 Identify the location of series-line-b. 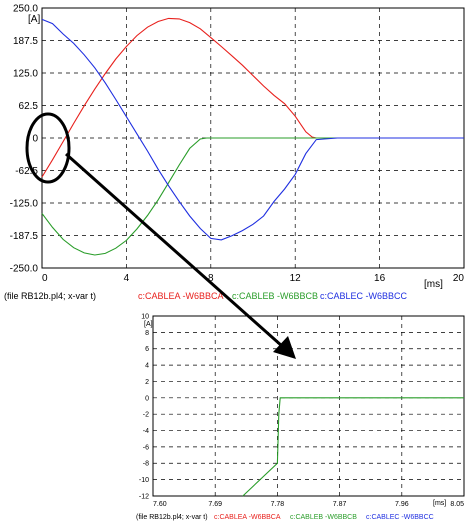
(353, 447).